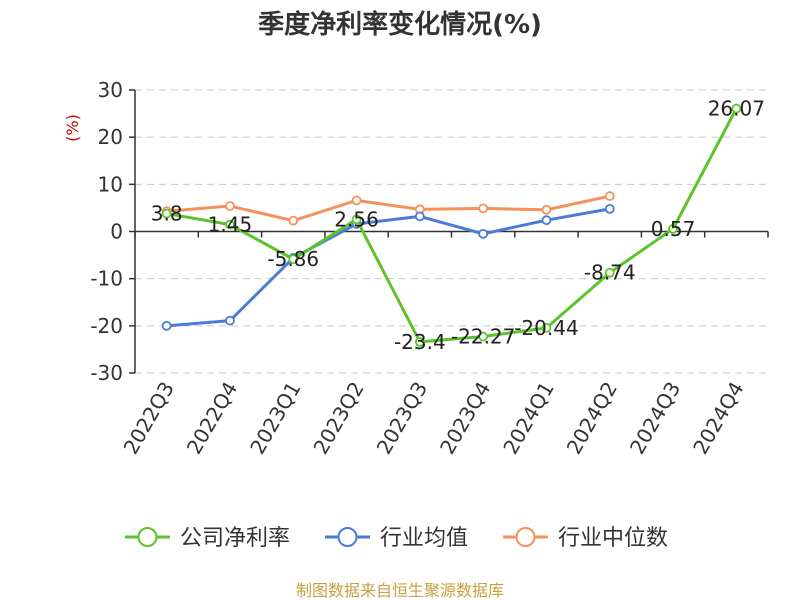 This screenshot has width=800, height=600. I want to click on data-label: 2.56, so click(356, 219).